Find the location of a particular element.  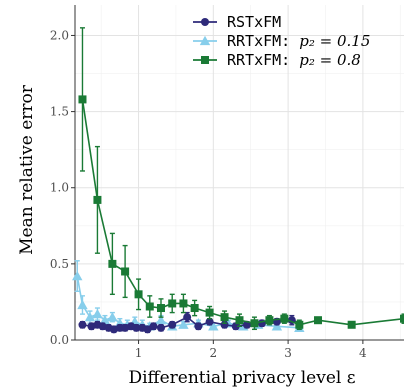

legend-item: RSTxFM is located at coordinates (237, 22).